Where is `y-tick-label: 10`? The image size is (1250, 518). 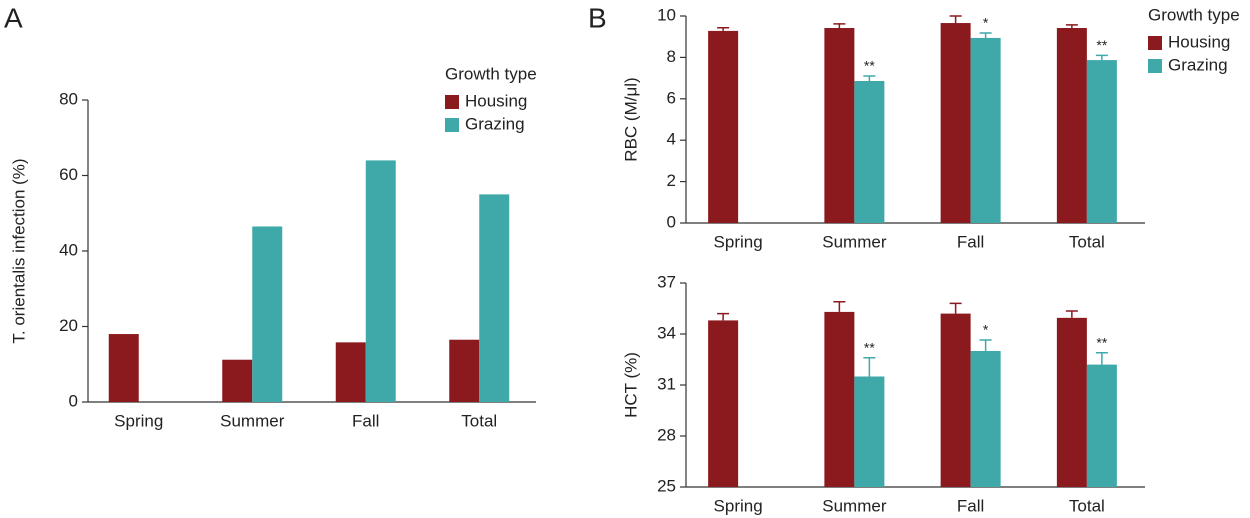 y-tick-label: 10 is located at coordinates (666, 14).